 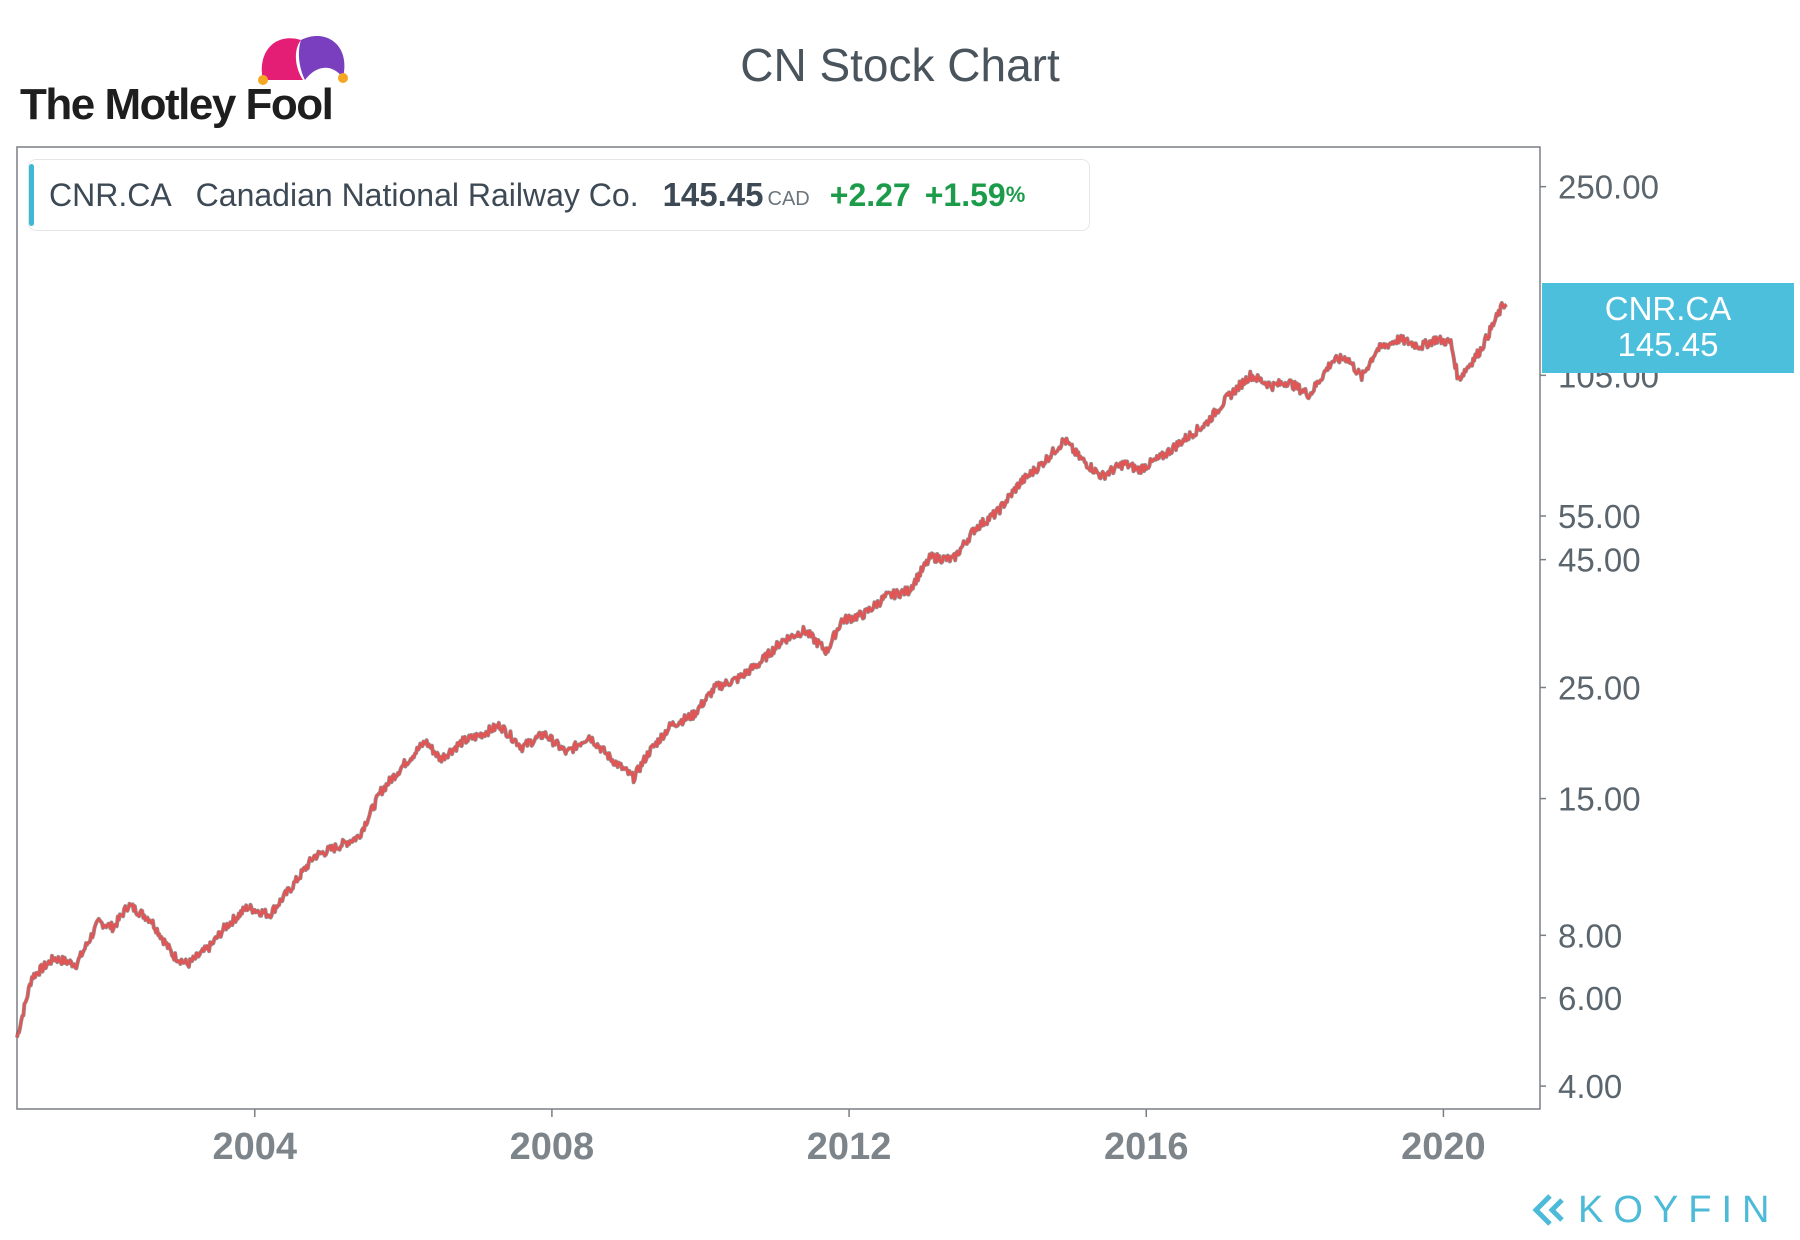 What do you see at coordinates (254, 1147) in the screenshot?
I see `x-tick-label: 2004` at bounding box center [254, 1147].